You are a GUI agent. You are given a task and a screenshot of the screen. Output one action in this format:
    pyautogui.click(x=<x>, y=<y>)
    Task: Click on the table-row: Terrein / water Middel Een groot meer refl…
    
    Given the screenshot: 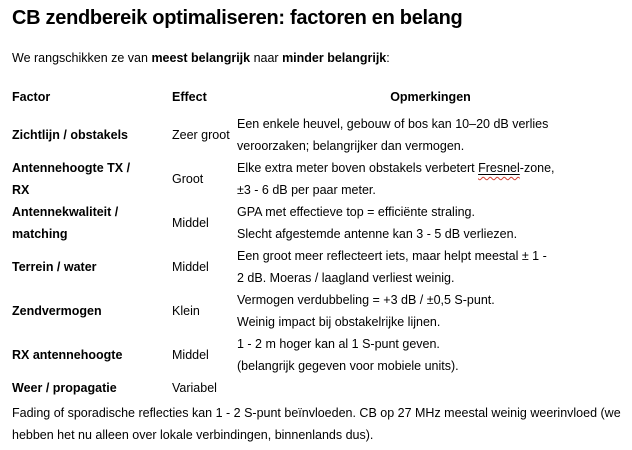 What is the action you would take?
    pyautogui.click(x=318, y=267)
    